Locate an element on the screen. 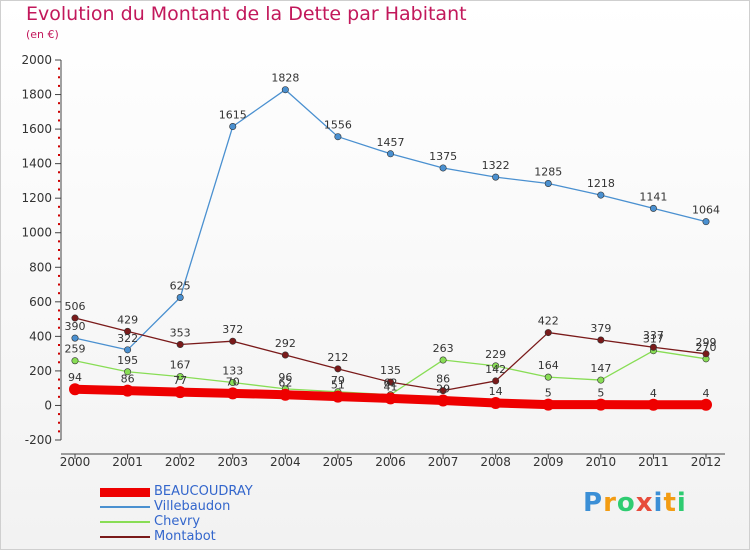  legend-label: Villebaudon is located at coordinates (192, 506).